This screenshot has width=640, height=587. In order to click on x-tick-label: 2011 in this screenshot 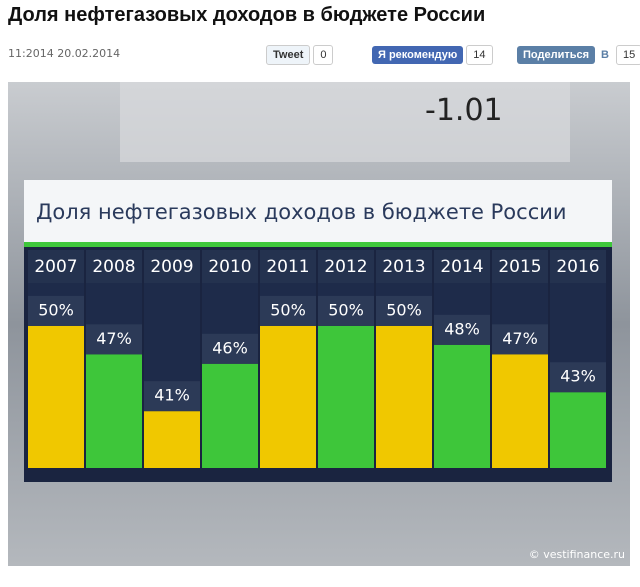, I will do `click(287, 267)`.